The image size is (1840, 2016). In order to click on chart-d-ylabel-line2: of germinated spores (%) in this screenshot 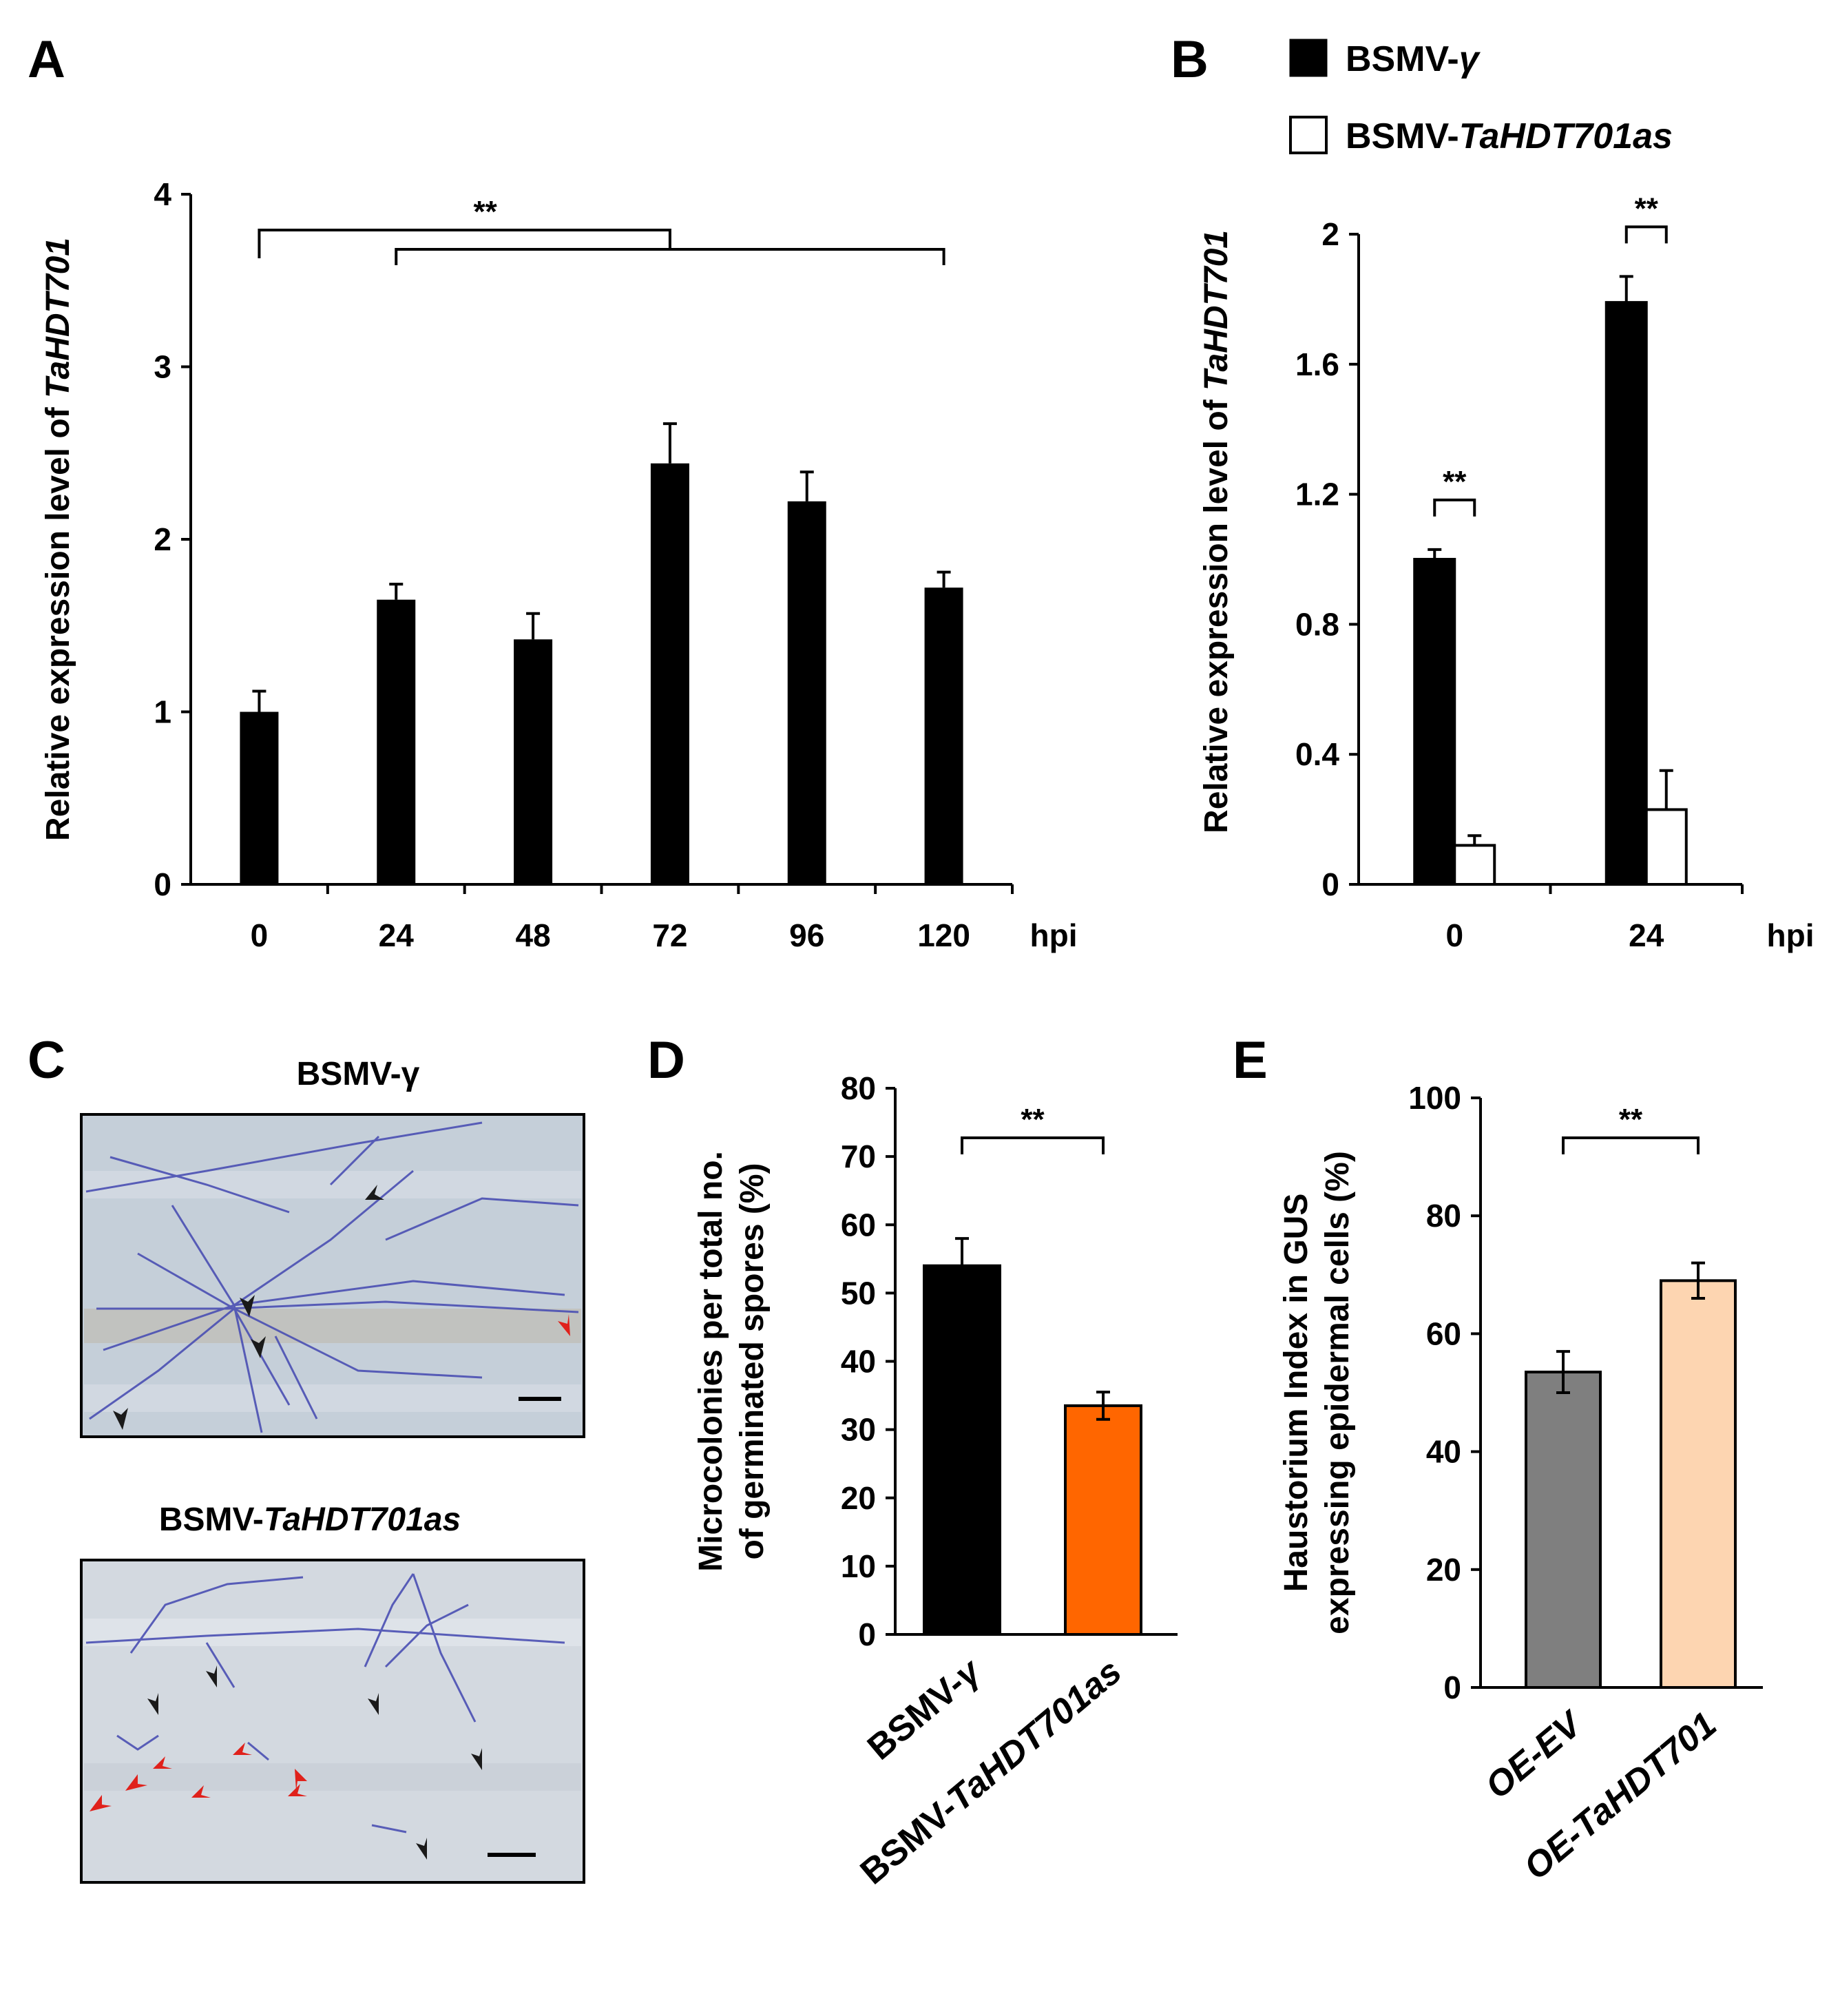, I will do `click(752, 1361)`.